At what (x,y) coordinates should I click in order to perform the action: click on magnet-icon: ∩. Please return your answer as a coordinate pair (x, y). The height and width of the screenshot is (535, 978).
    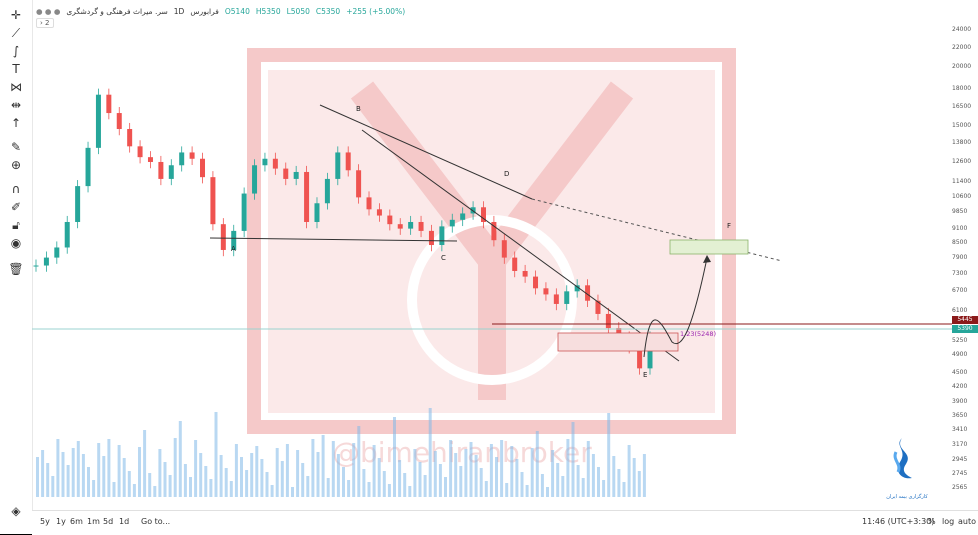
    Looking at the image, I should click on (16, 189).